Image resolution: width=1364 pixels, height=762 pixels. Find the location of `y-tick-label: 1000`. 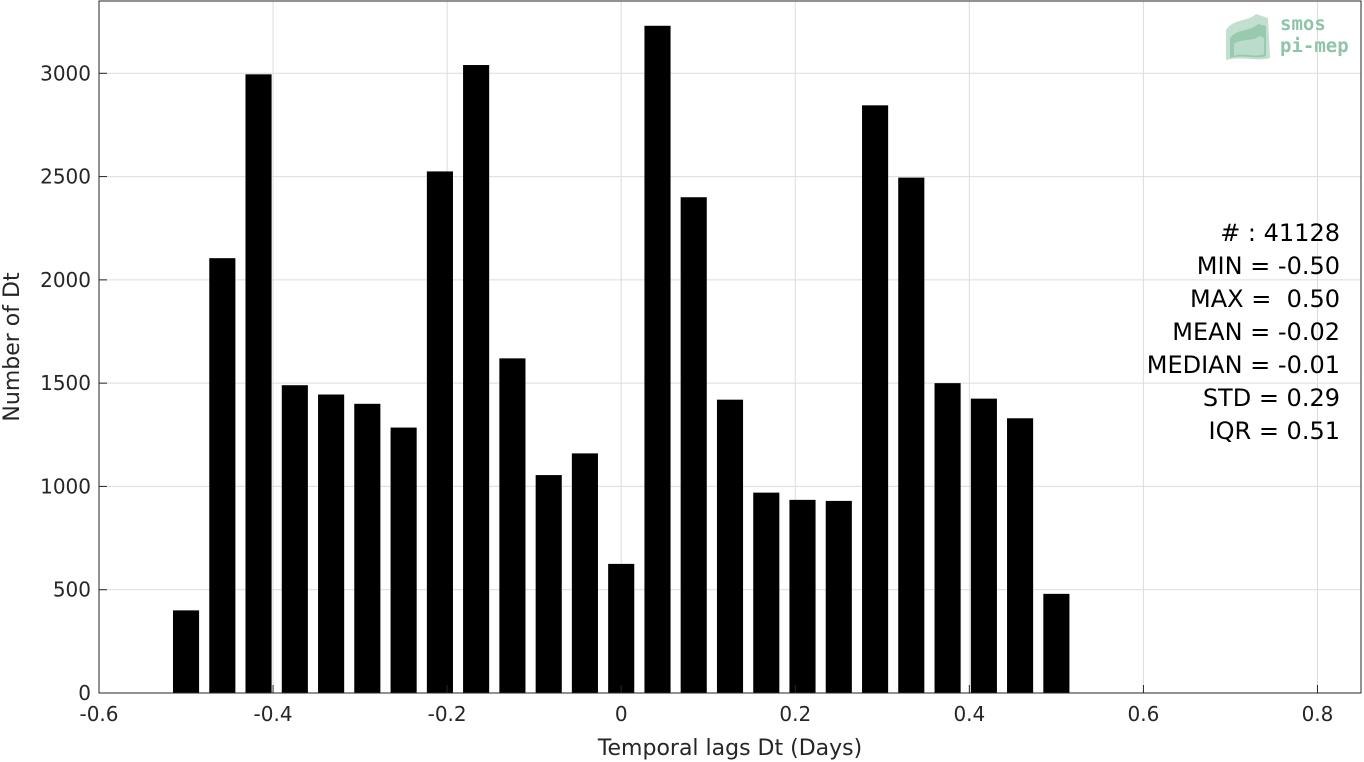

y-tick-label: 1000 is located at coordinates (65, 486).